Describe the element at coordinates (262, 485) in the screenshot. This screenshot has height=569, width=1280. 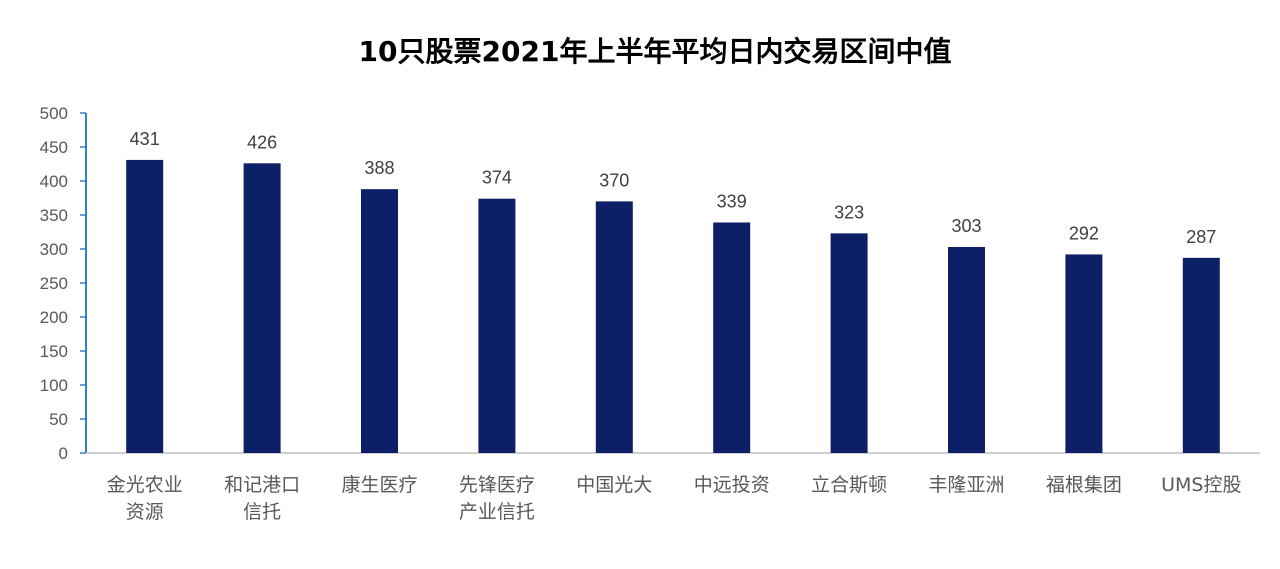
I see `category-label: 和记港口` at that location.